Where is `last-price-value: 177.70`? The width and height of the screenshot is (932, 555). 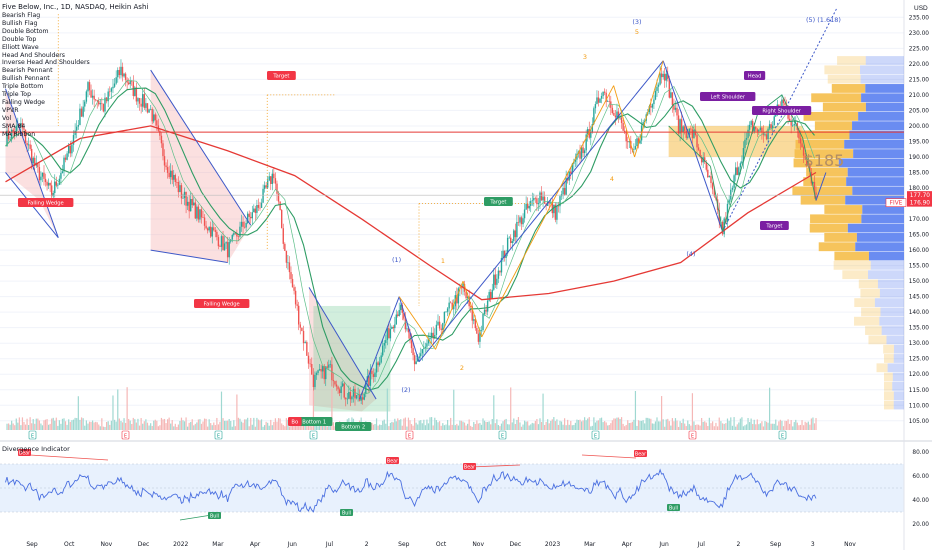
last-price-value: 177.70 is located at coordinates (920, 196).